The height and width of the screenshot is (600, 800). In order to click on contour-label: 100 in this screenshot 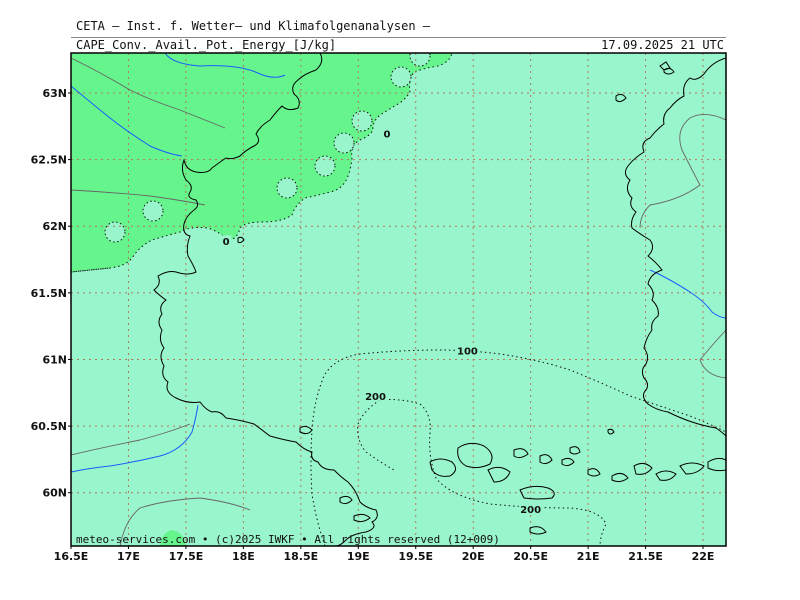, I will do `click(467, 351)`.